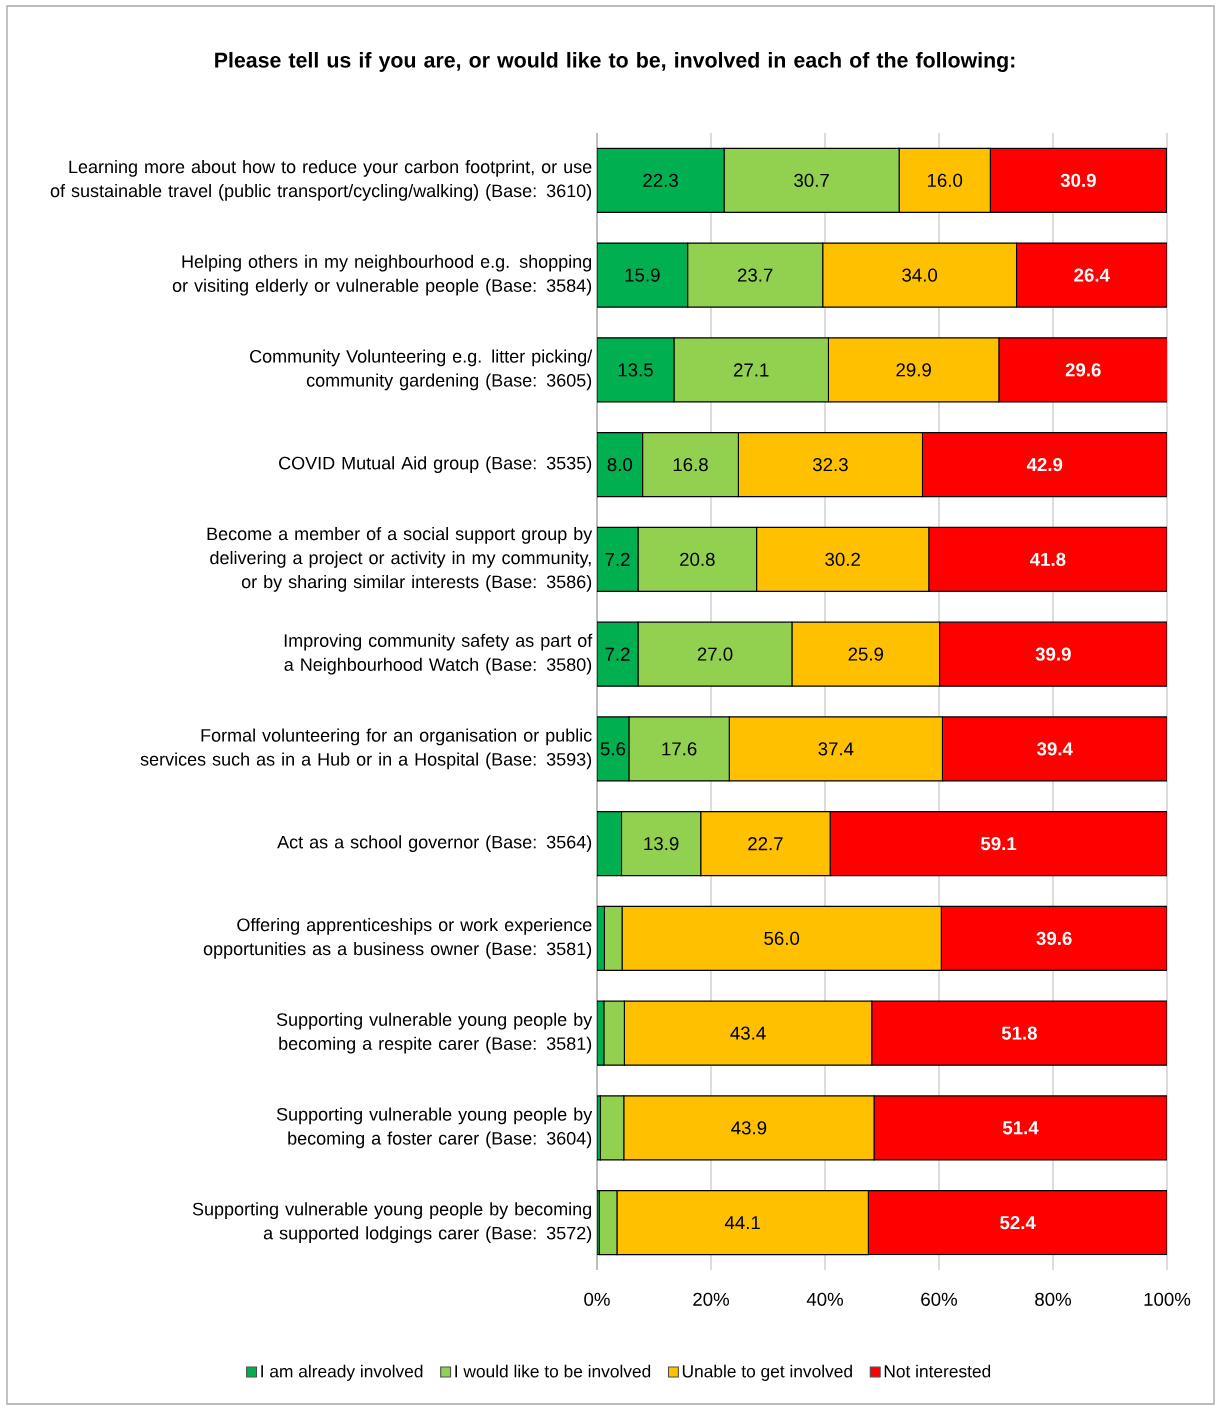  What do you see at coordinates (400, 559) in the screenshot?
I see `y-tick-label: Become a member of a social support group by delivering a project or activity in my community, or by sharing similar interests (Base: 3586)` at bounding box center [400, 559].